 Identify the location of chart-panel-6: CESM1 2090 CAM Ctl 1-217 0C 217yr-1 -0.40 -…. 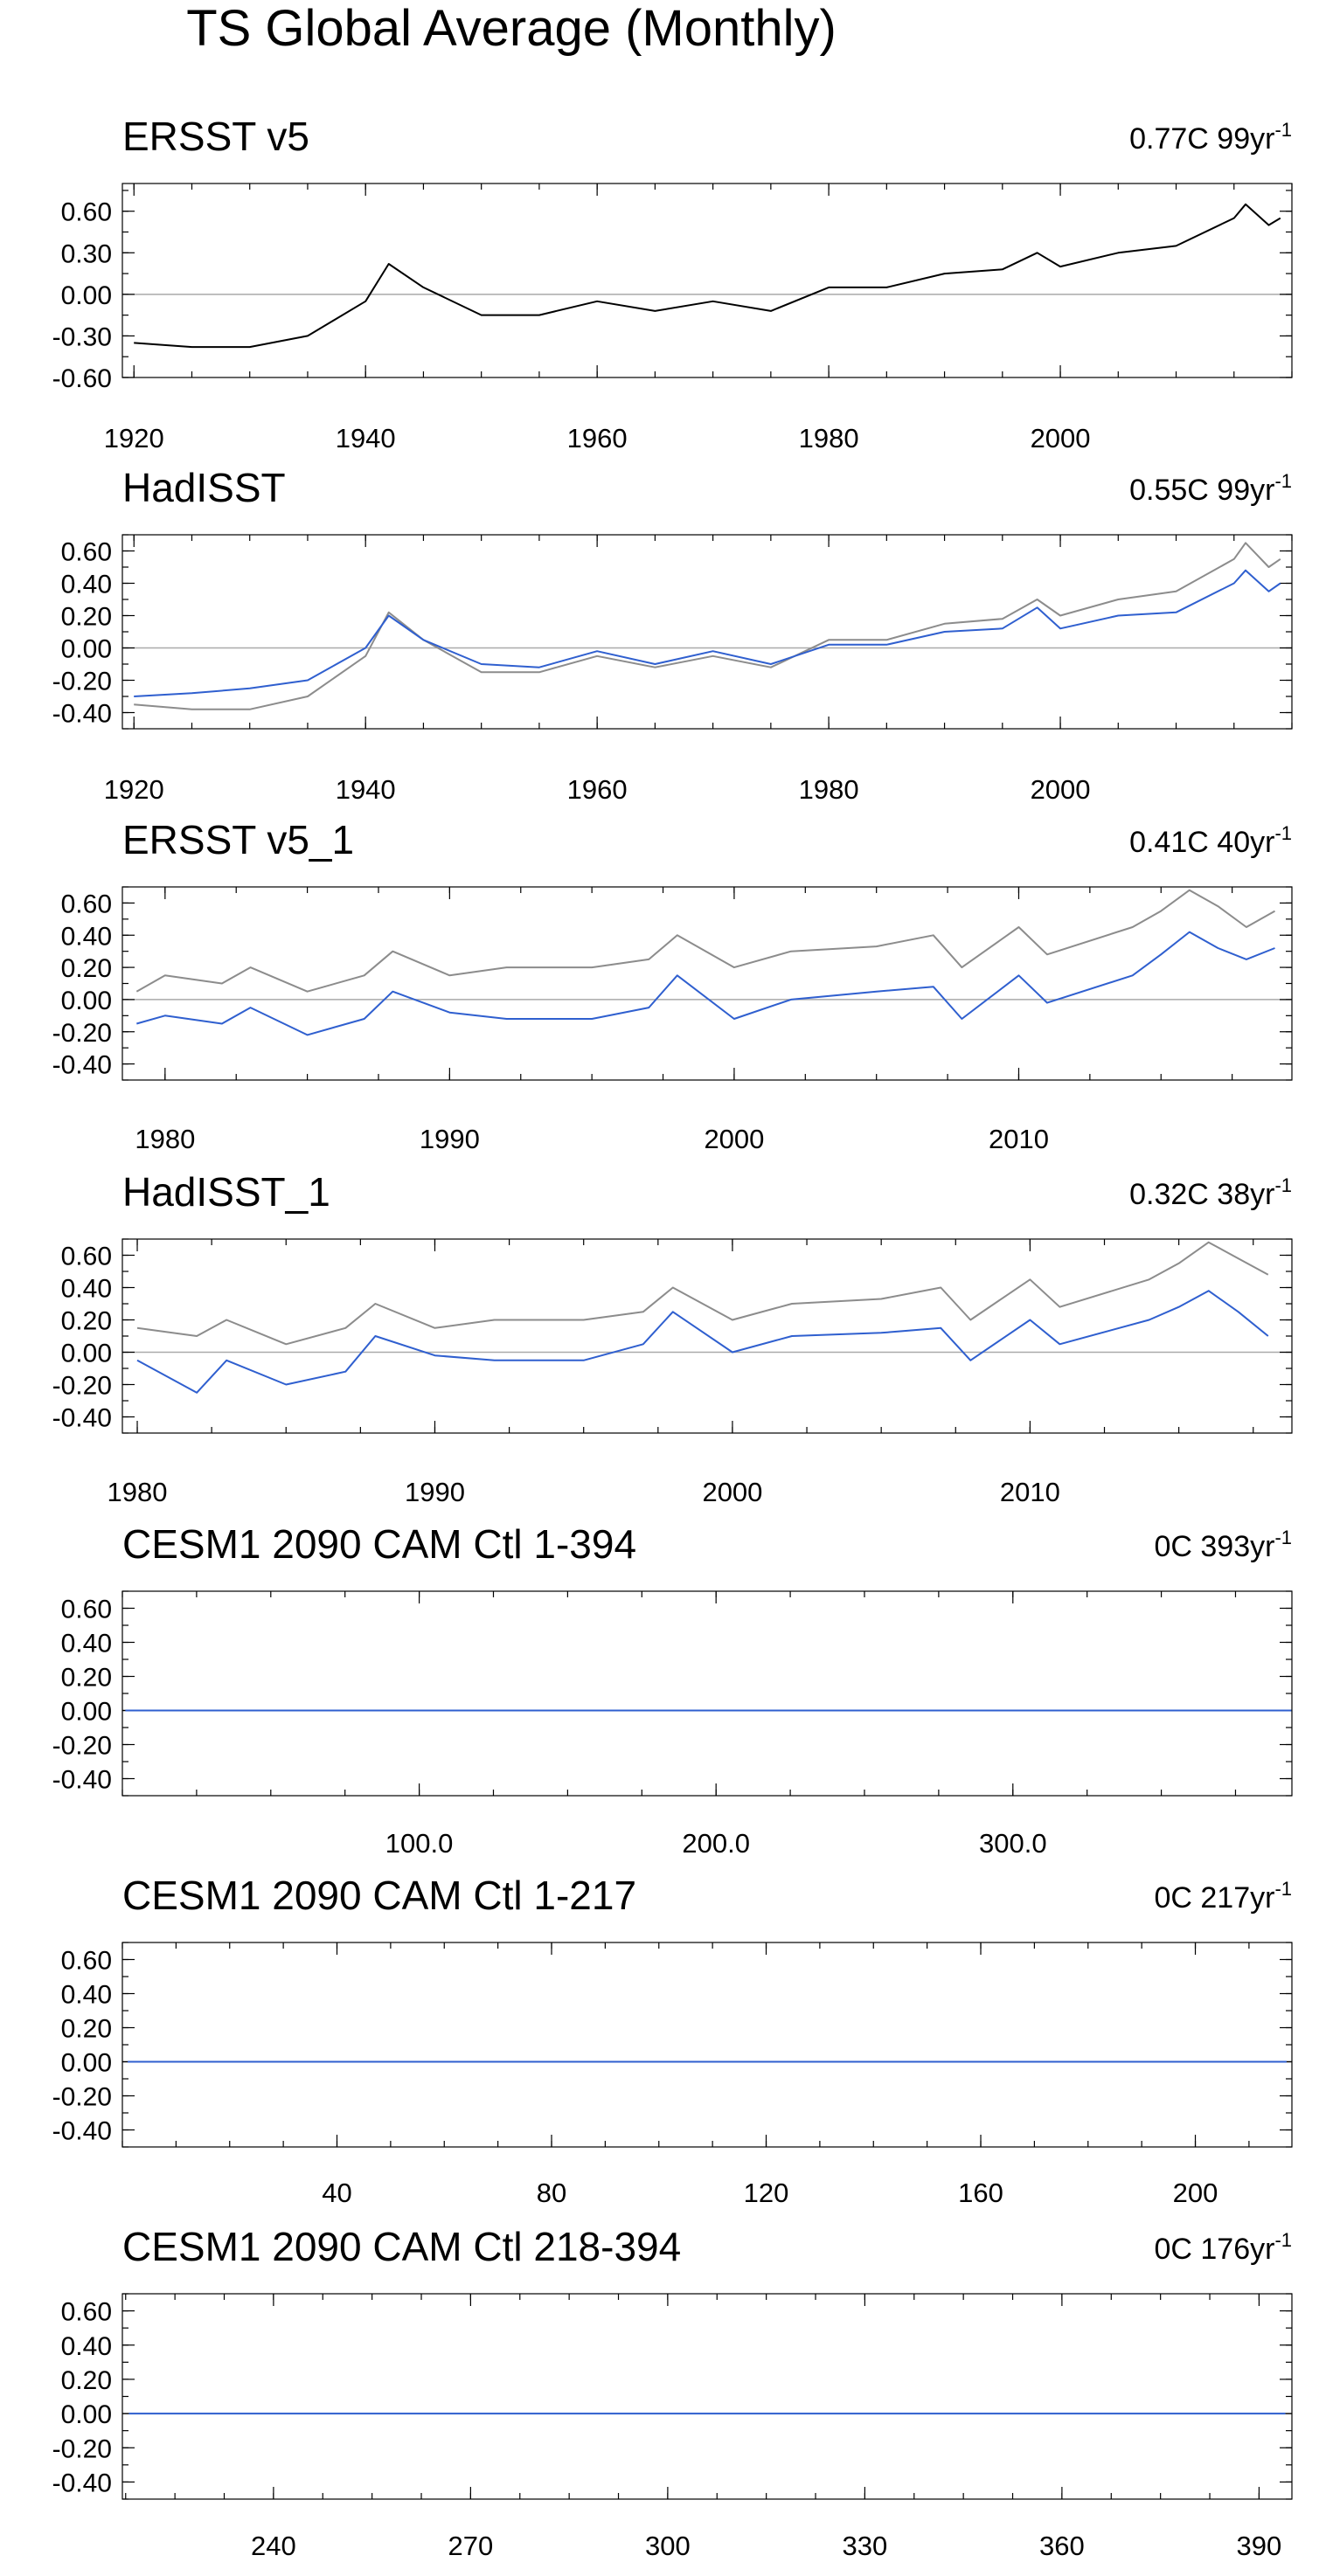
(672, 2040).